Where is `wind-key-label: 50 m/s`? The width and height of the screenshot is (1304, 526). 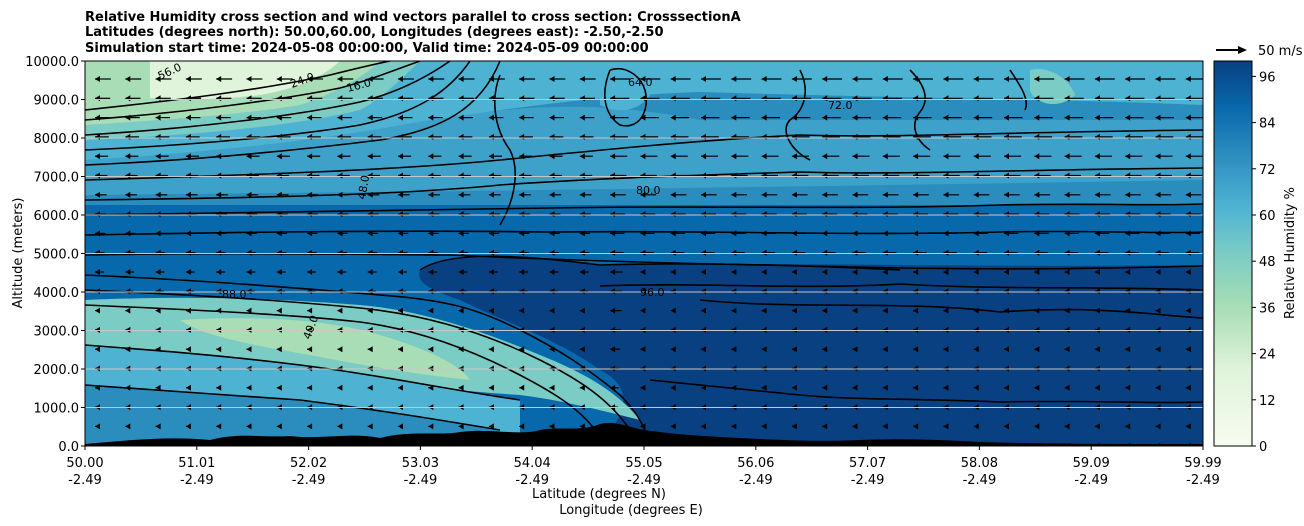
wind-key-label: 50 m/s is located at coordinates (1280, 51).